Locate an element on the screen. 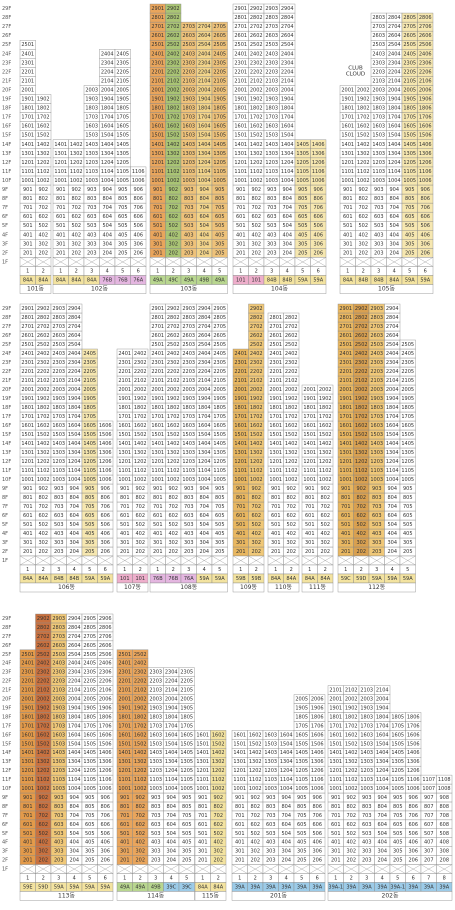  unit-number: 1101 is located at coordinates (60, 172).